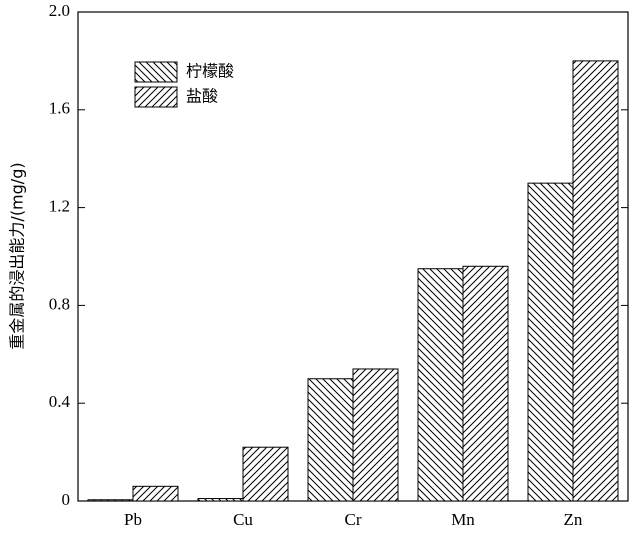 The height and width of the screenshot is (535, 638). Describe the element at coordinates (59, 206) in the screenshot. I see `y-tick-label: 1.2` at that location.